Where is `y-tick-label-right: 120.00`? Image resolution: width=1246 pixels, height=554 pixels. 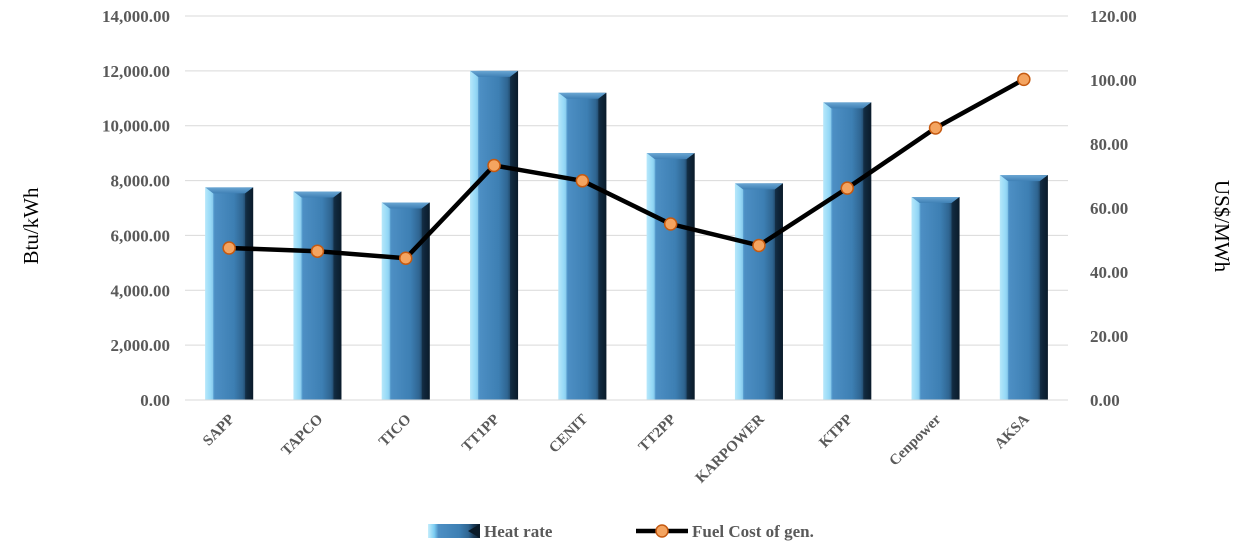 y-tick-label-right: 120.00 is located at coordinates (1113, 16).